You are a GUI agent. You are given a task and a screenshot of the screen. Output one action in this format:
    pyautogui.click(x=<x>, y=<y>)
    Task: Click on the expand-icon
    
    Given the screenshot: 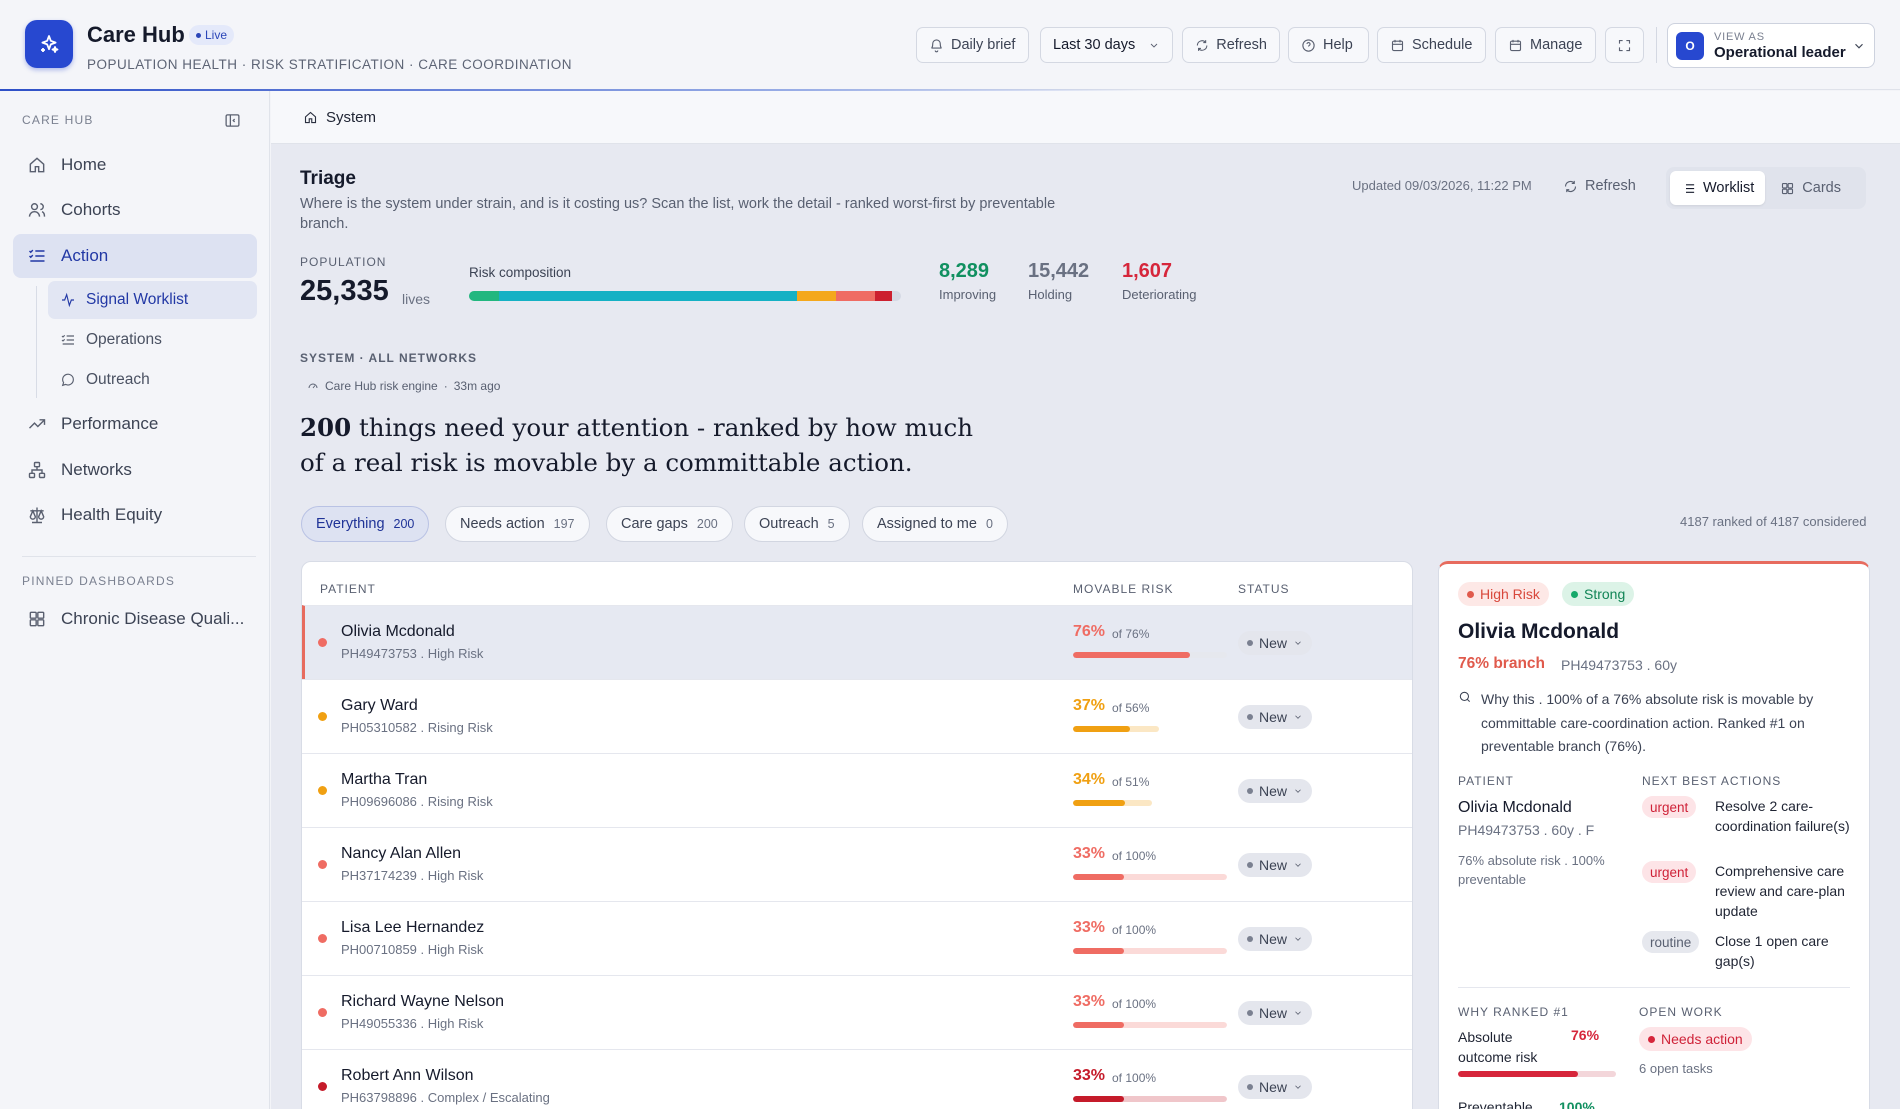 What is the action you would take?
    pyautogui.click(x=1624, y=45)
    